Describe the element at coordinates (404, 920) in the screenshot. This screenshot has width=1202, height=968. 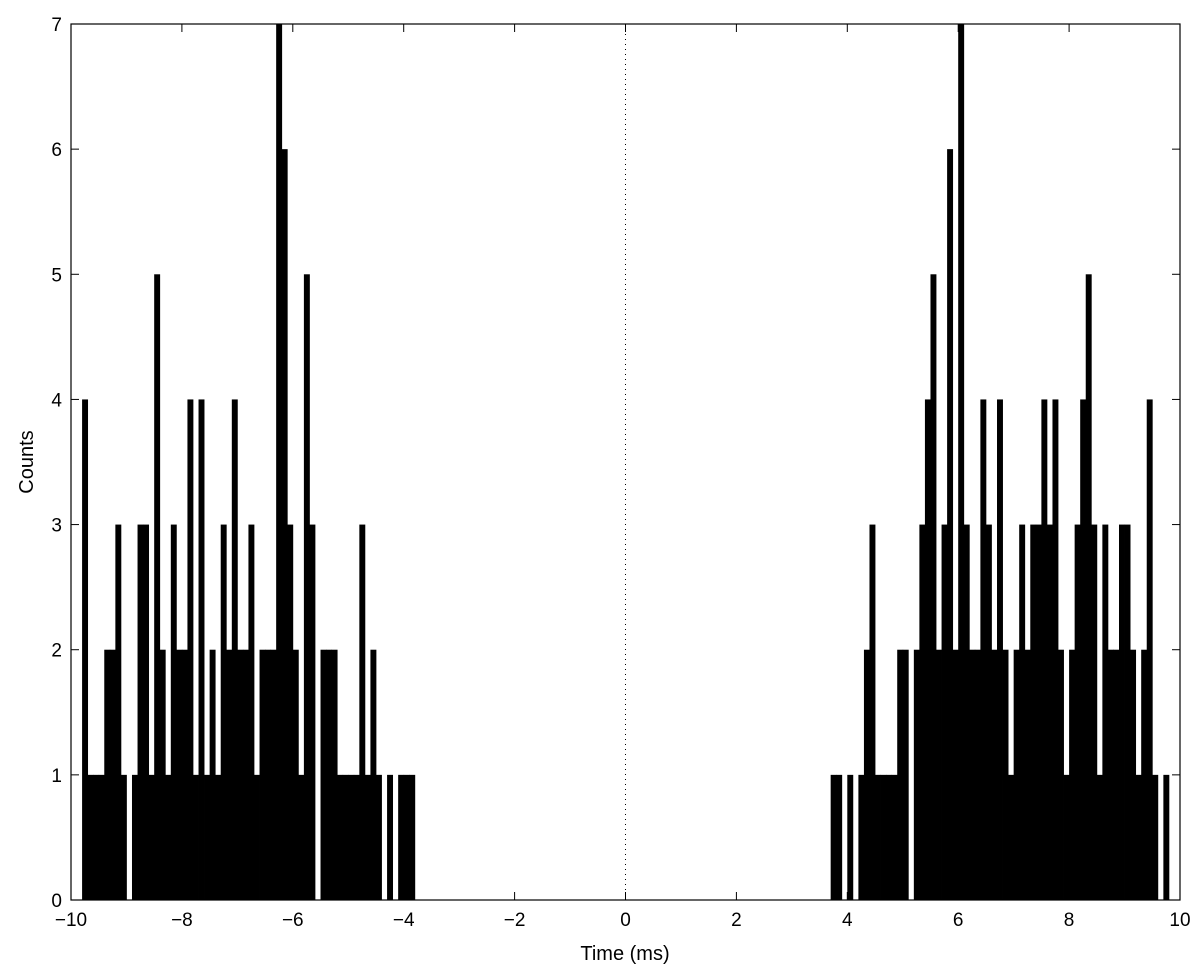
I see `x-tick-label: −4` at that location.